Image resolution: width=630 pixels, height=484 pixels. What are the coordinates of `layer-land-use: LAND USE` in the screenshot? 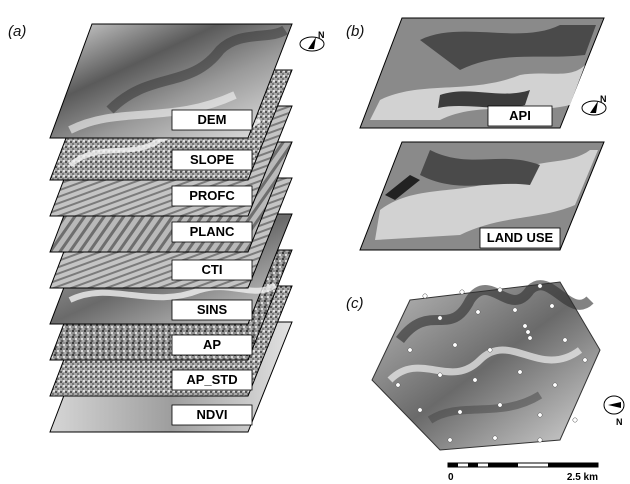 It's located at (482, 196).